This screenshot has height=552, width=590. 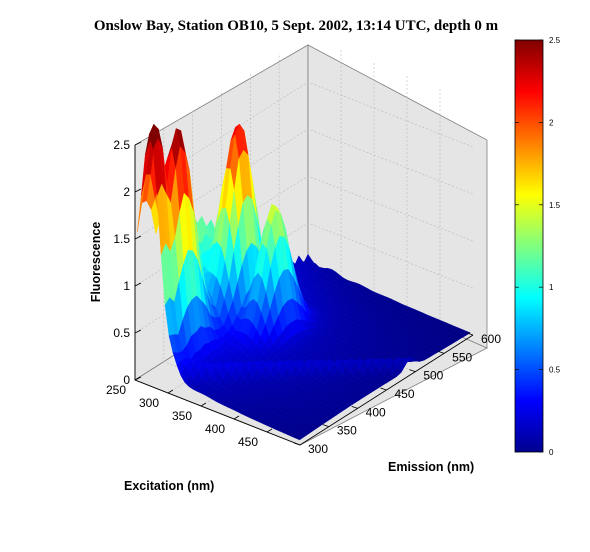 What do you see at coordinates (126, 286) in the screenshot?
I see `z-tick-label: 1` at bounding box center [126, 286].